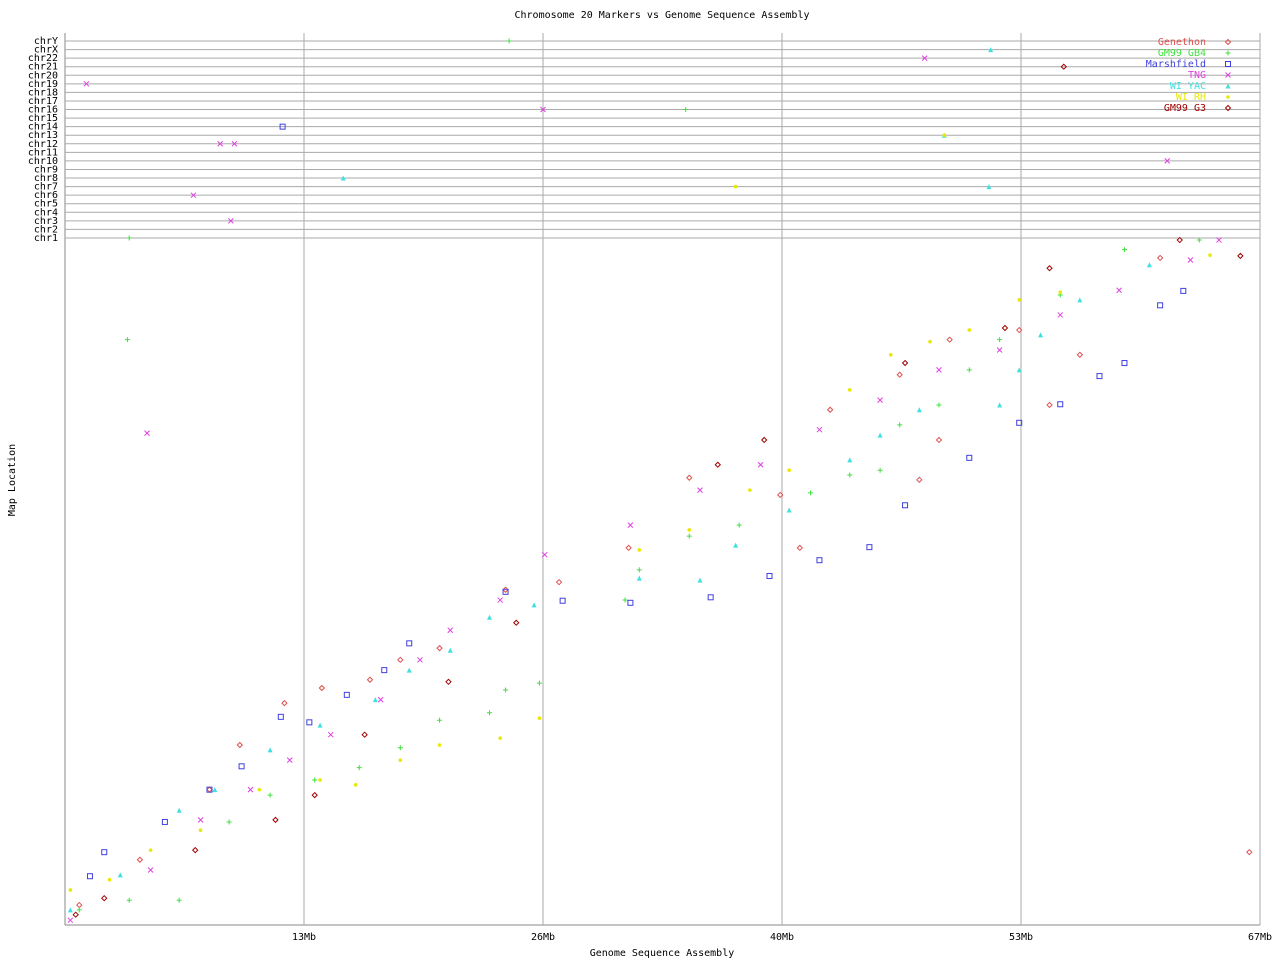 The height and width of the screenshot is (960, 1280). I want to click on y-tick-label: chr6, so click(46, 195).